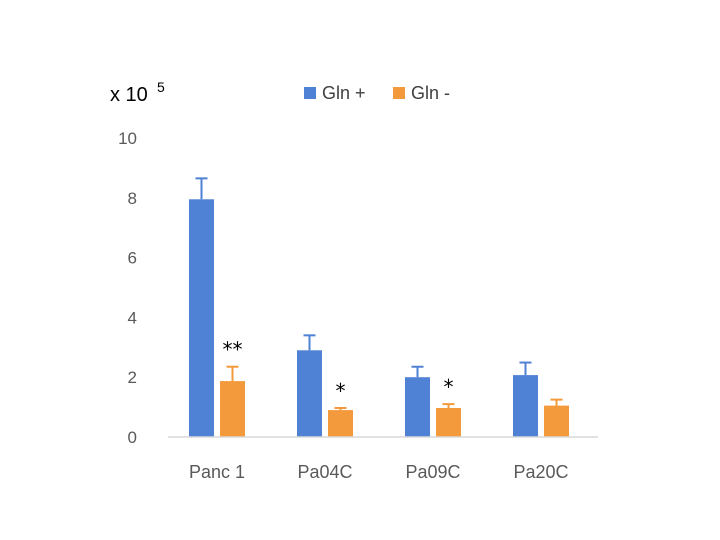 The image size is (720, 540). Describe the element at coordinates (344, 93) in the screenshot. I see `legend-label-1: Gln +` at that location.